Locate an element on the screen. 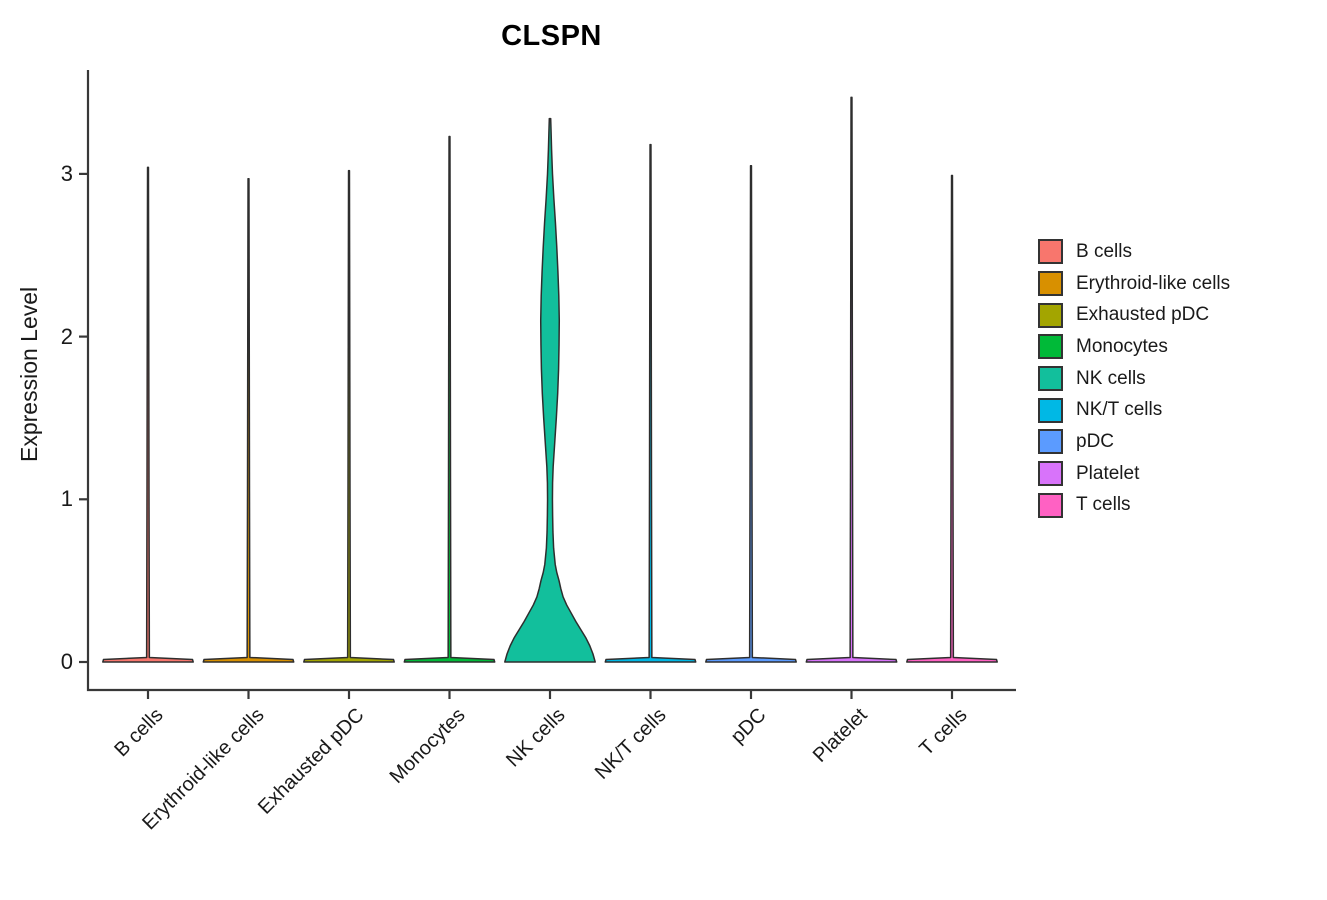 This screenshot has height=900, width=1327. violin-nk-t-cells is located at coordinates (650, 403).